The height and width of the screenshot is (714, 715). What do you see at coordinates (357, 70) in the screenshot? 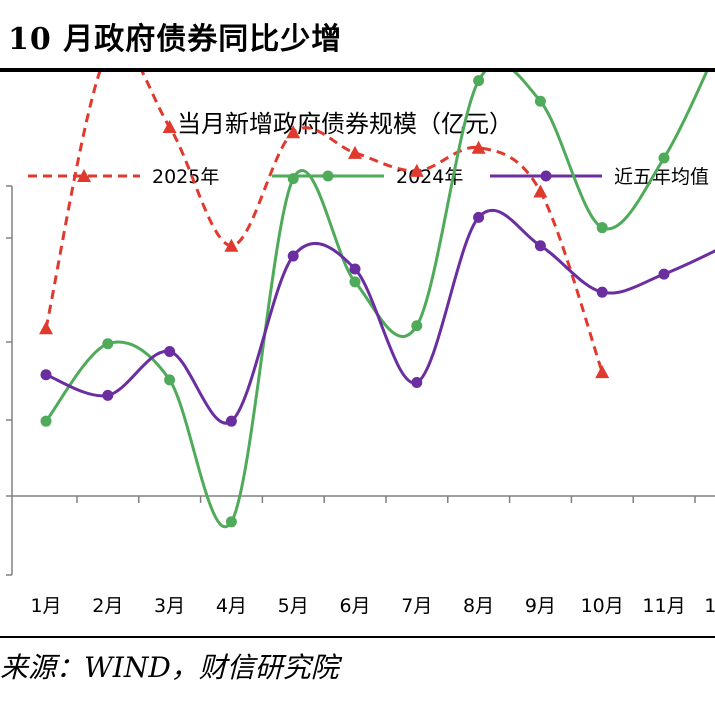
I see `top-rule` at bounding box center [357, 70].